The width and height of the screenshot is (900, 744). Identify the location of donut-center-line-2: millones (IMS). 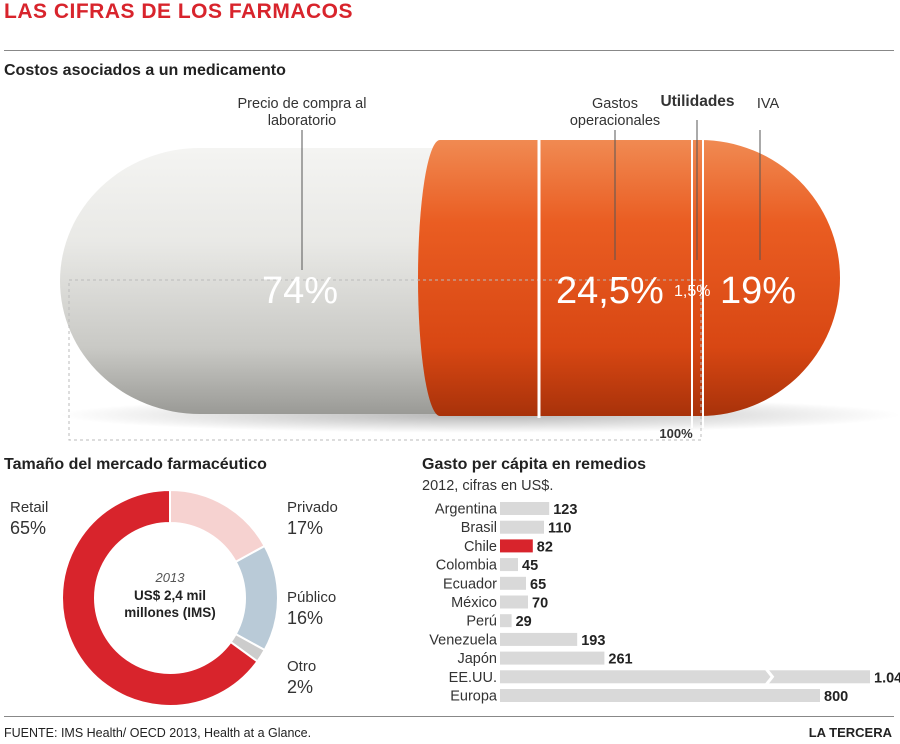
(170, 612).